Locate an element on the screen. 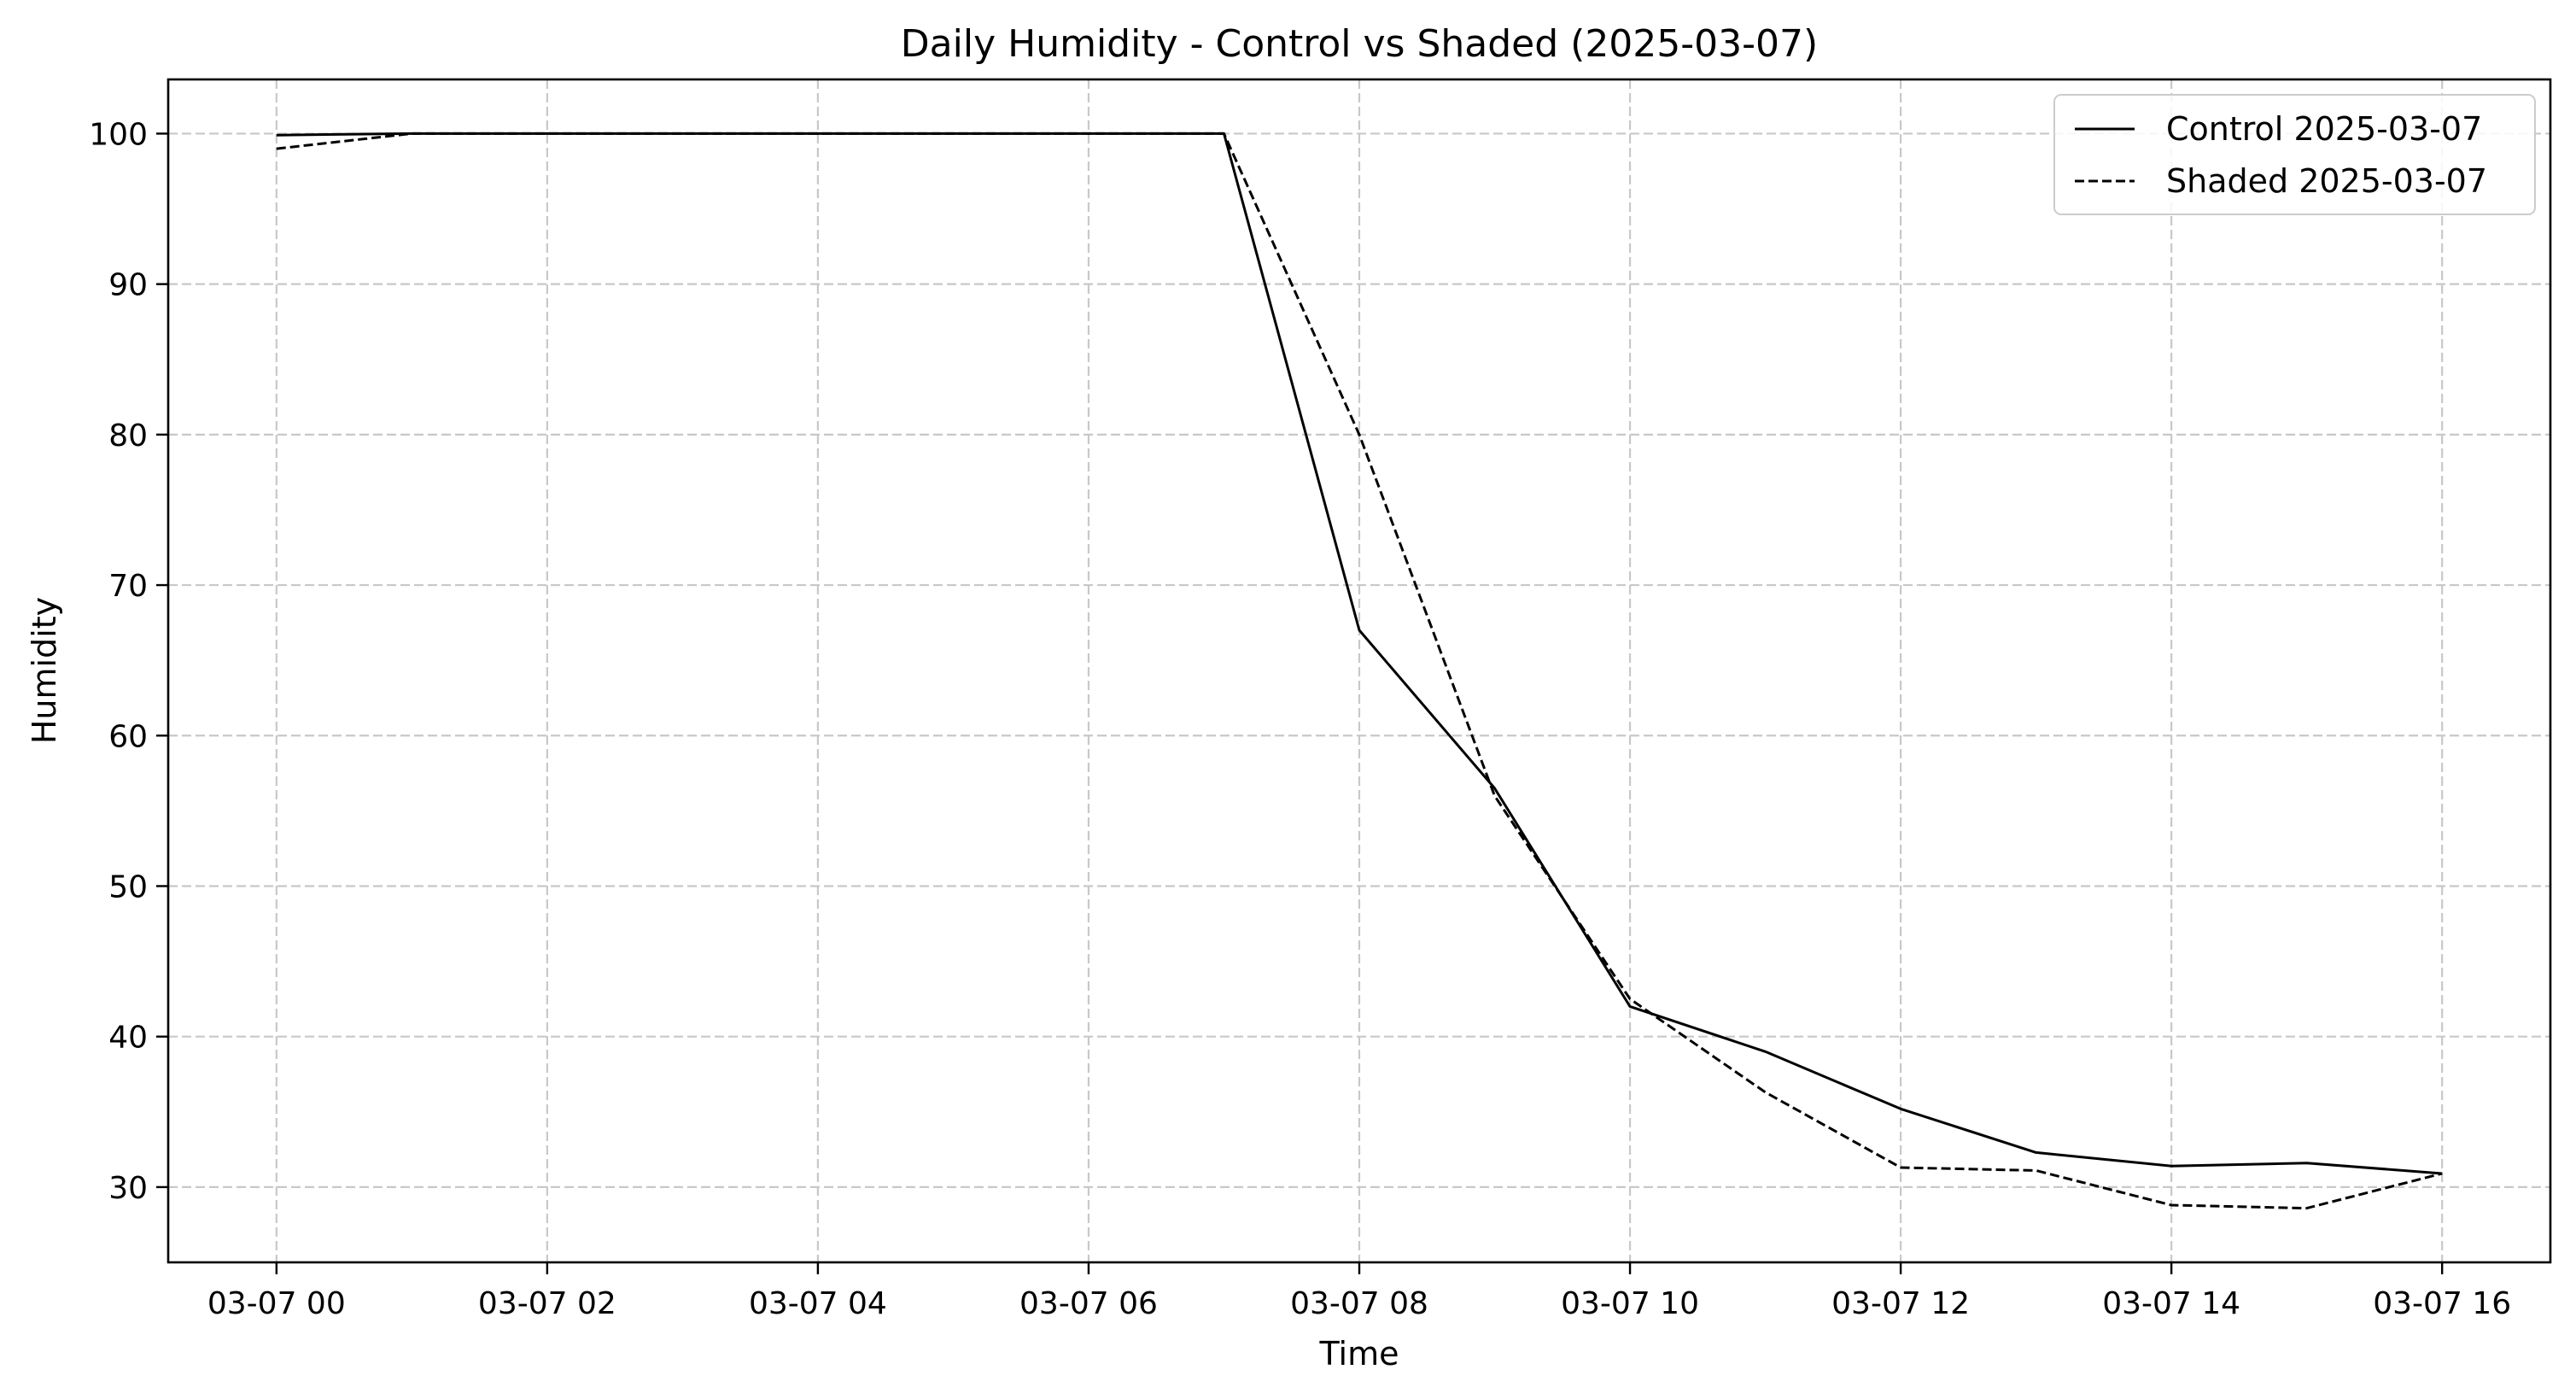  x-tick-label: 03-07 04 is located at coordinates (818, 1303).